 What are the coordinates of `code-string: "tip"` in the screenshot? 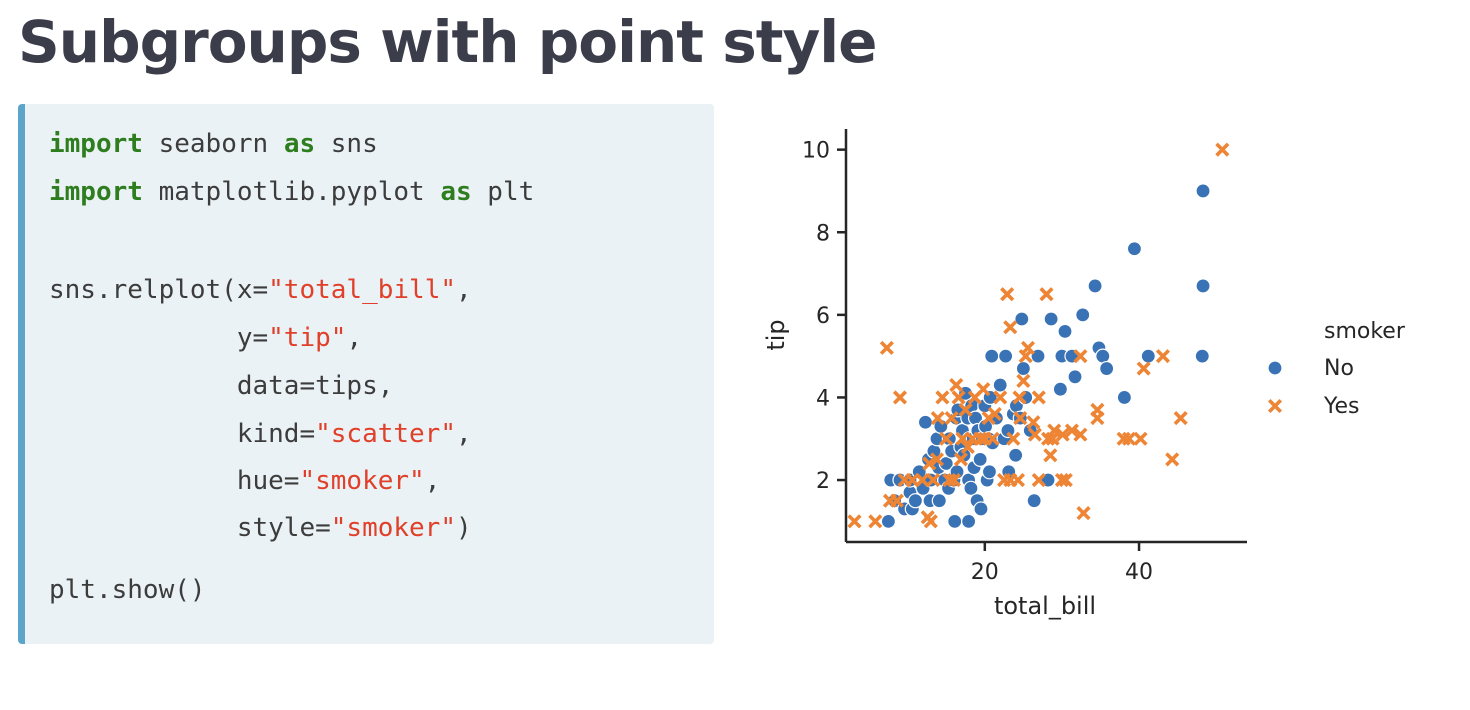 It's located at (307, 338).